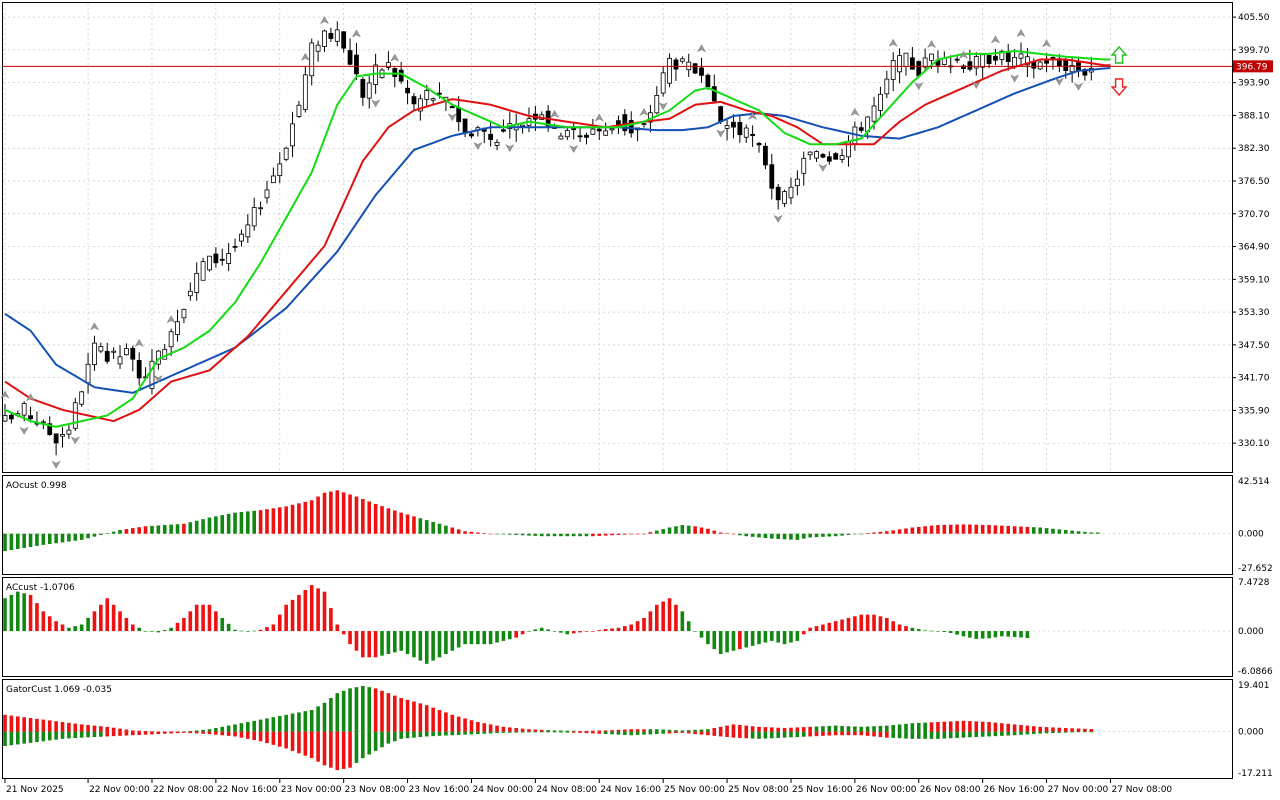 This screenshot has width=1280, height=800. Describe the element at coordinates (1254, 379) in the screenshot. I see `price-tick-label: 341.70` at that location.